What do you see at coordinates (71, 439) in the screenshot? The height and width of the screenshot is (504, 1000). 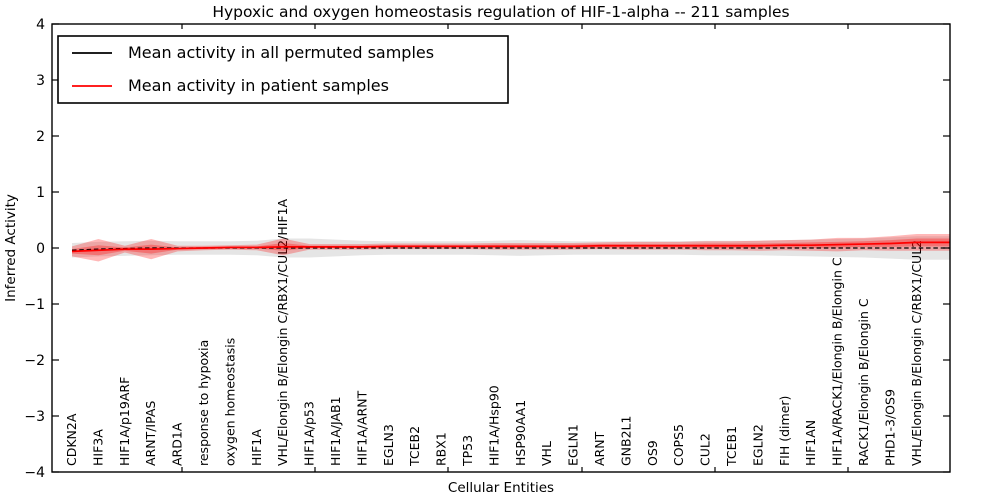 I see `x-category-label: CDKN2A` at bounding box center [71, 439].